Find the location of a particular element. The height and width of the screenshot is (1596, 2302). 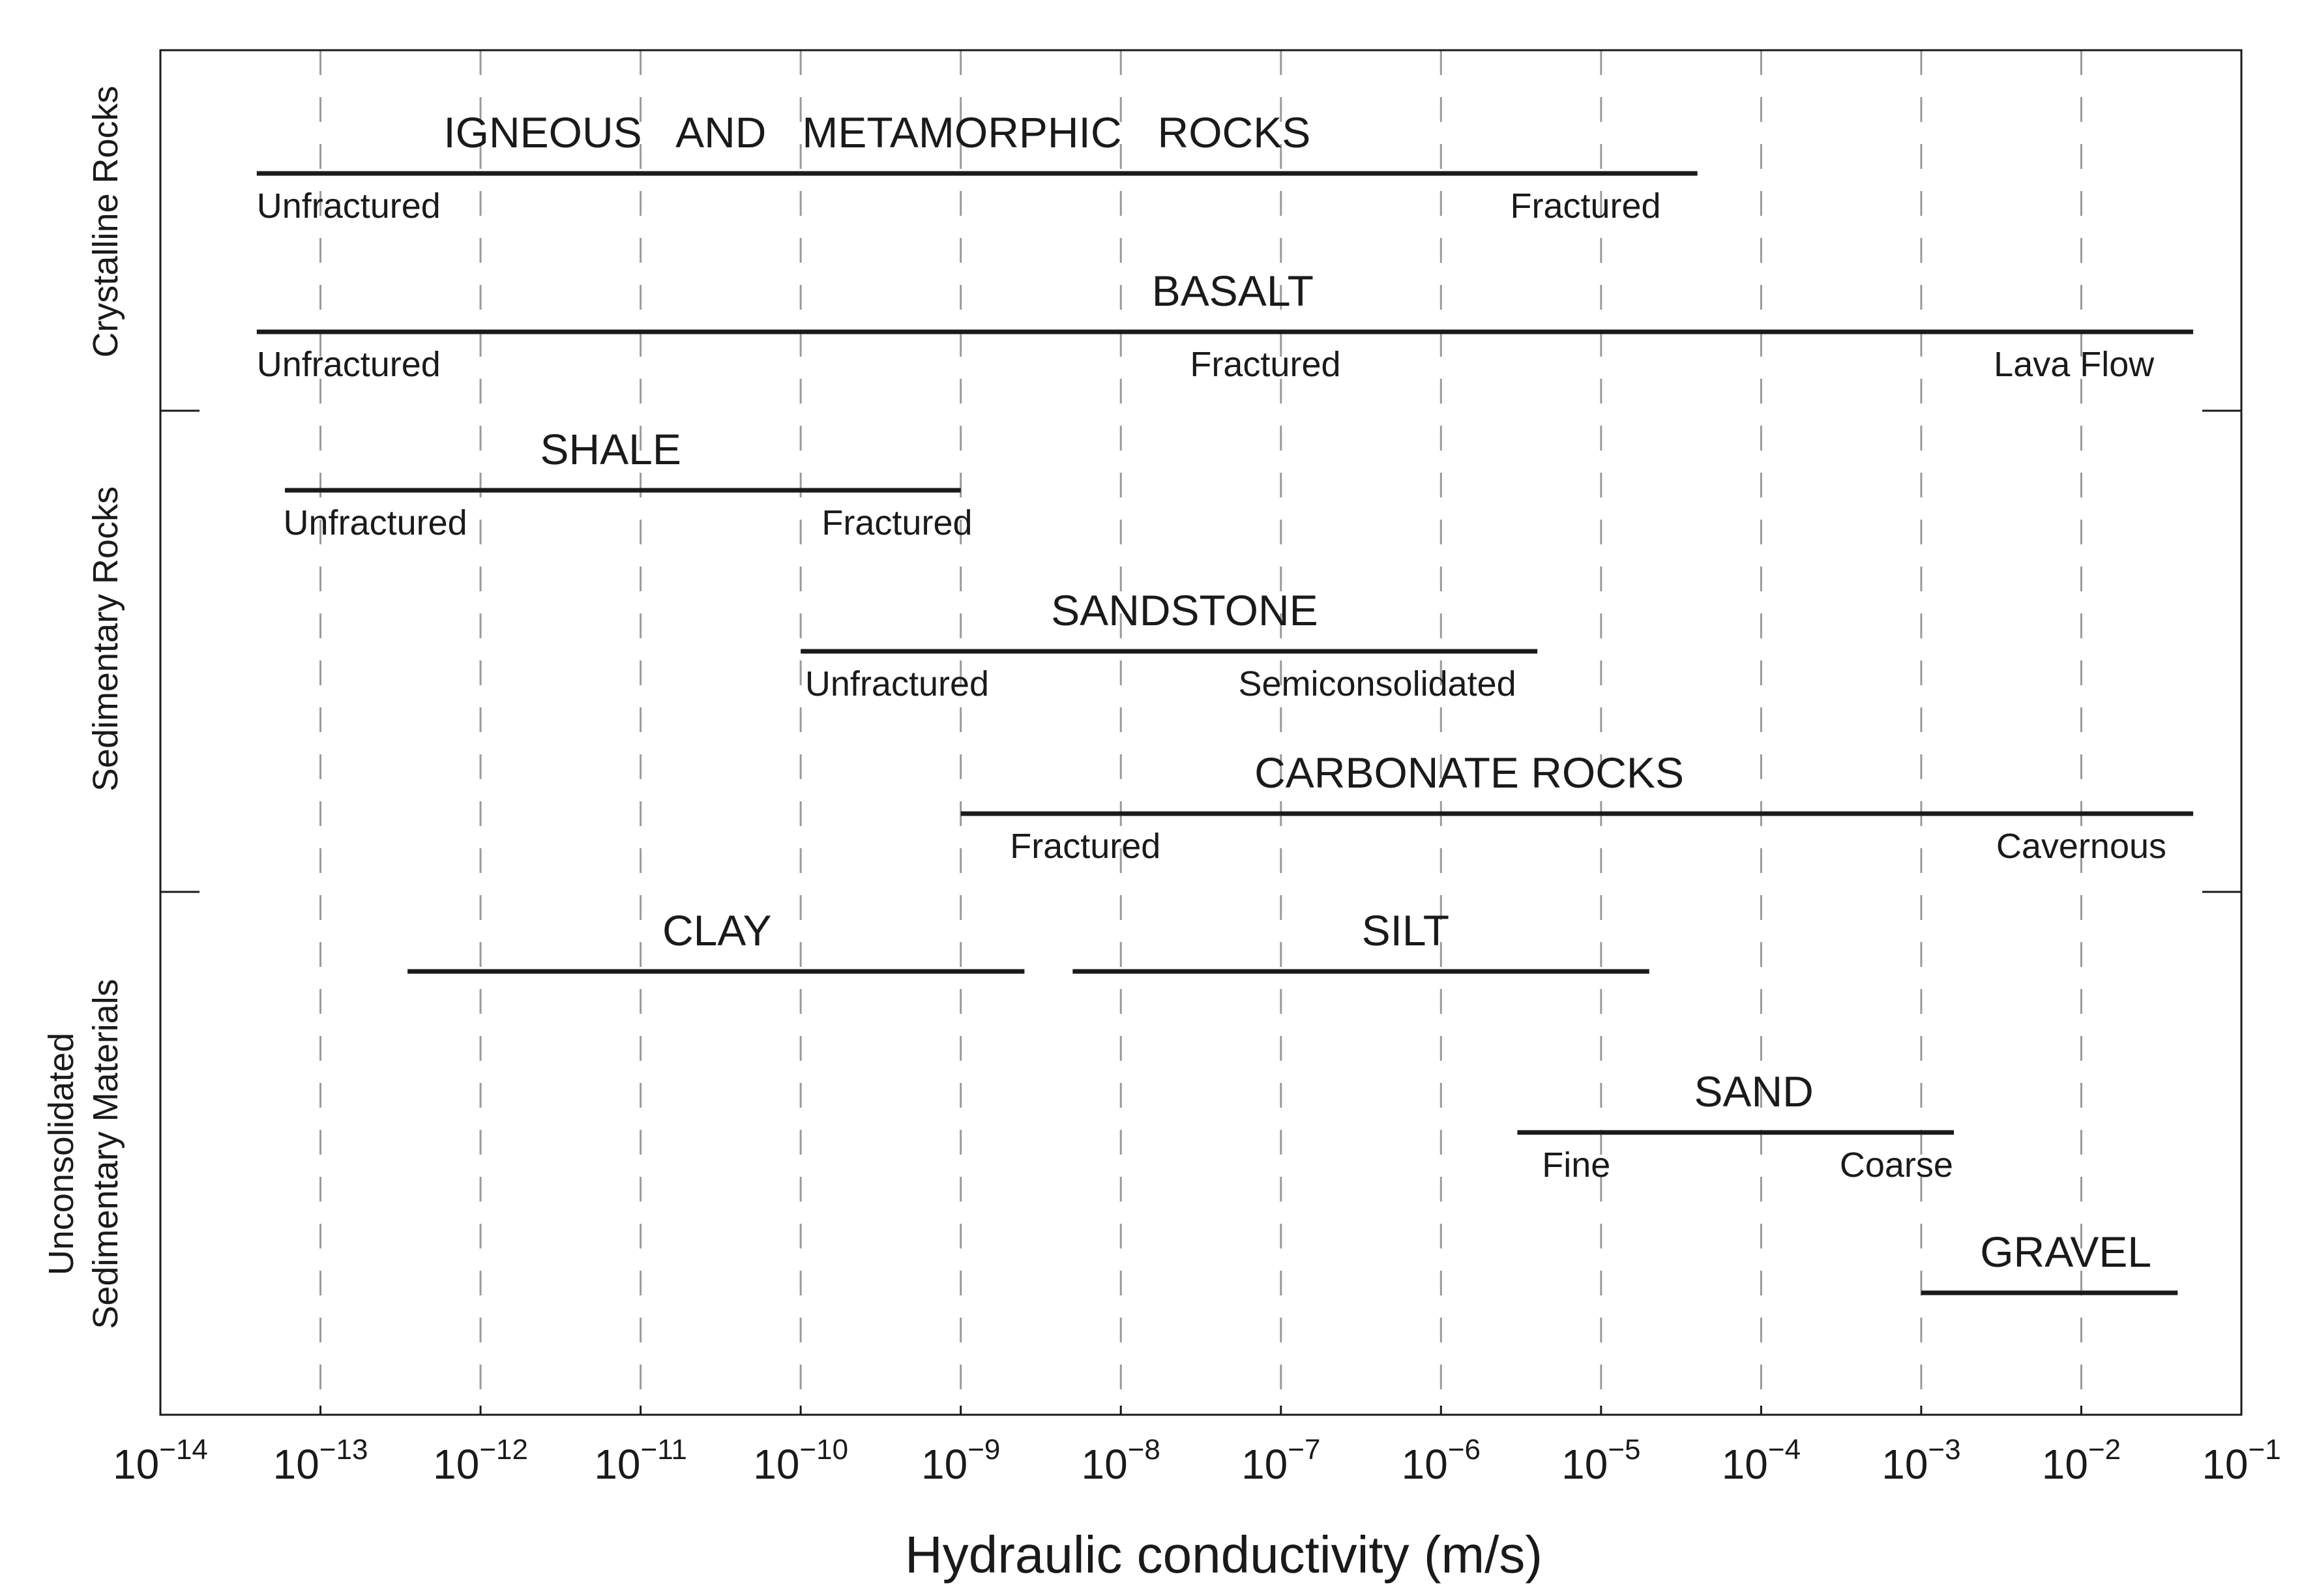

x-tick-label: 10⁻³ is located at coordinates (1920, 1461).